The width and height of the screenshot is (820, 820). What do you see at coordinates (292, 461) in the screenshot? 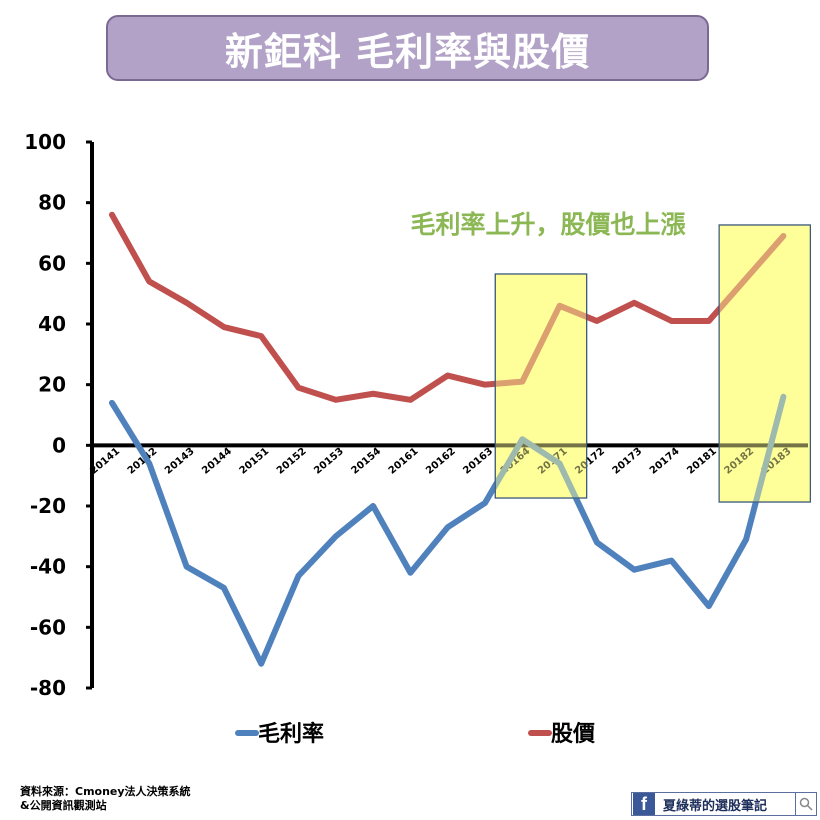
I see `x-tick-label: 20152` at bounding box center [292, 461].